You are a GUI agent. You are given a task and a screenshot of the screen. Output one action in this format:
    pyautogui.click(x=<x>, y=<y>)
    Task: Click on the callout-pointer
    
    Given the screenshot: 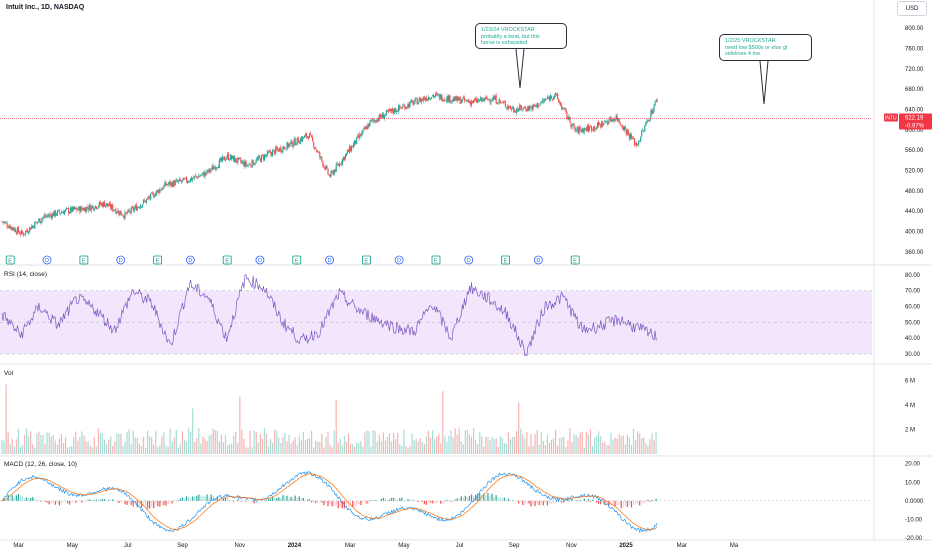 What is the action you would take?
    pyautogui.click(x=764, y=82)
    